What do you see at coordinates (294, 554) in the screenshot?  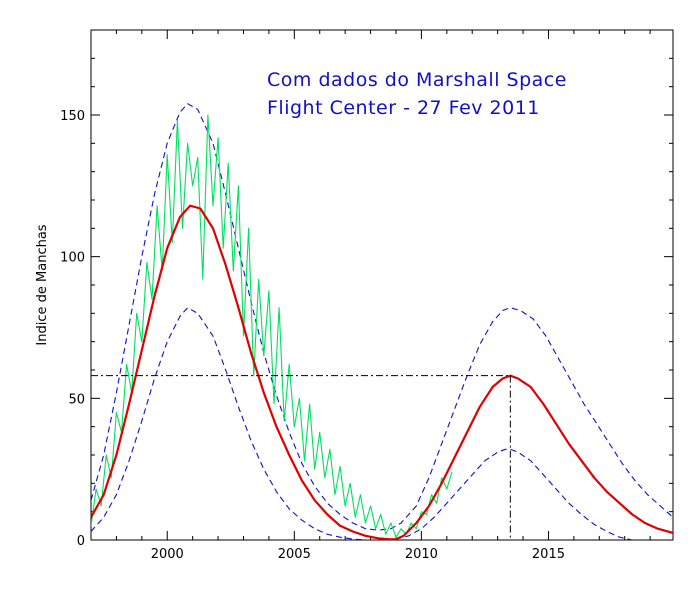 I see `x-tick-label: 2005` at bounding box center [294, 554].